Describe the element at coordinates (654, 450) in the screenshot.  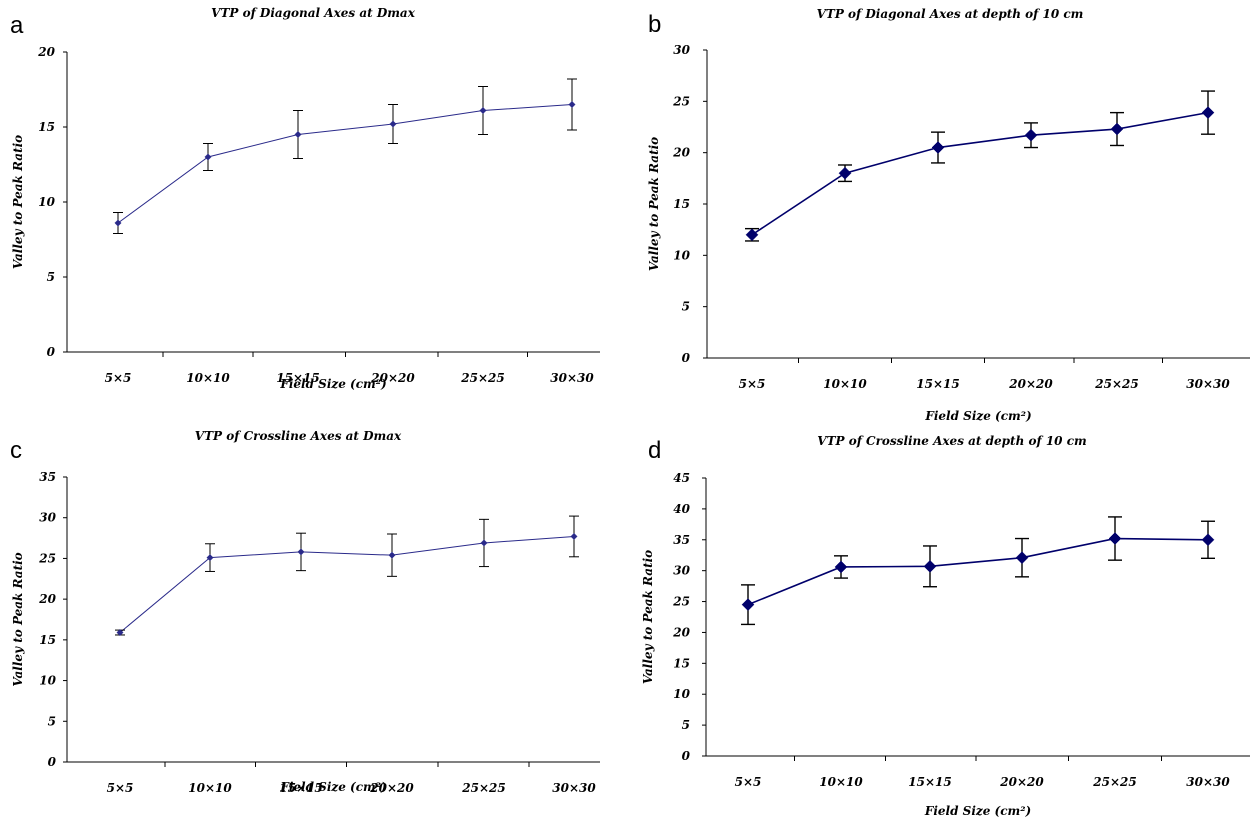
I see `panel-letter: d` at that location.